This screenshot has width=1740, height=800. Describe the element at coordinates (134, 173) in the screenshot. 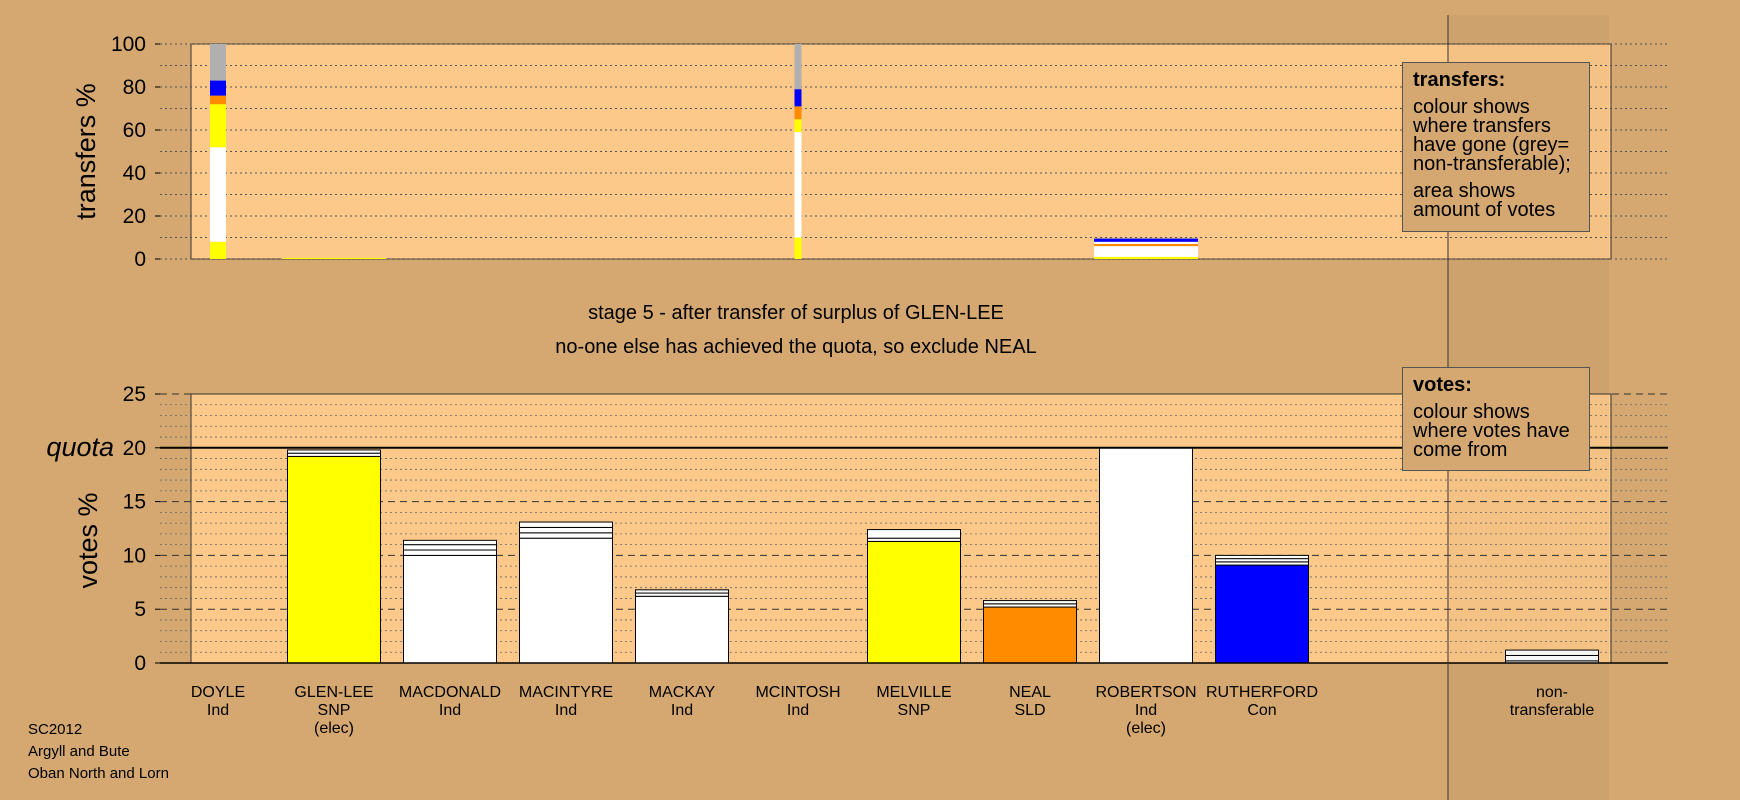

I see `transfers-tick-label: 40` at that location.